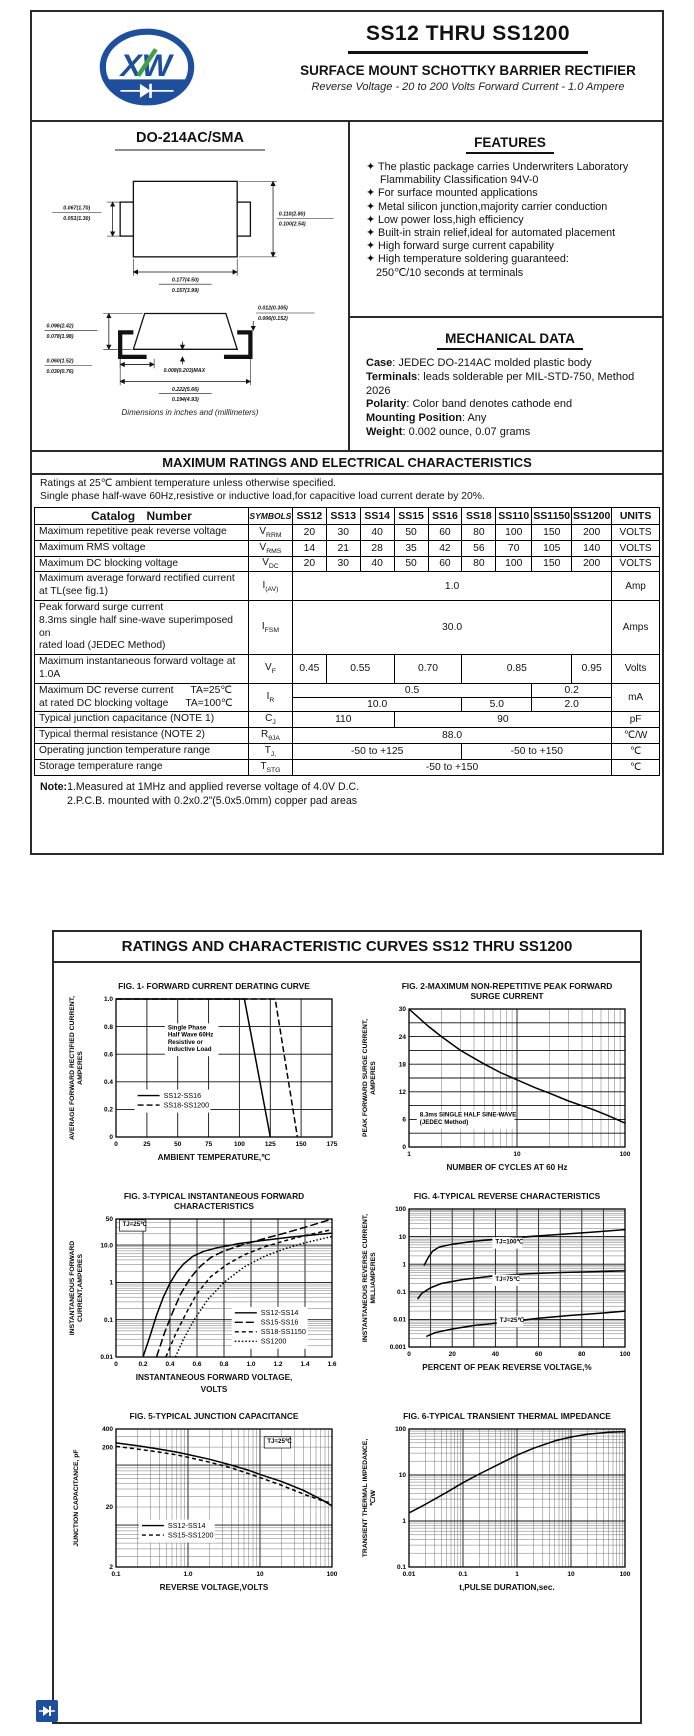 The width and height of the screenshot is (694, 1736). What do you see at coordinates (468, 70) in the screenshot?
I see `doc-subtitle: SURFACE MOUNT SCHOTTKY BARRIER RECTIFIER` at bounding box center [468, 70].